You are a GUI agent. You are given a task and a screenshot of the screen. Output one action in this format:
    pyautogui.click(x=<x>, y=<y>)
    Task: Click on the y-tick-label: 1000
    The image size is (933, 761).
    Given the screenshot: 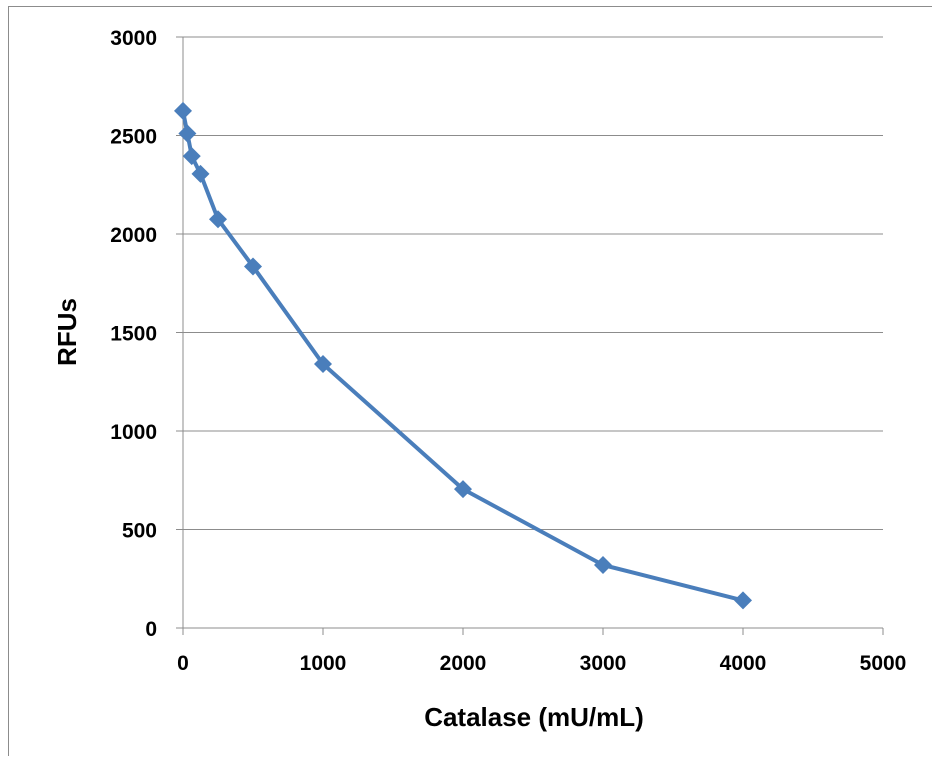 What is the action you would take?
    pyautogui.click(x=133, y=432)
    